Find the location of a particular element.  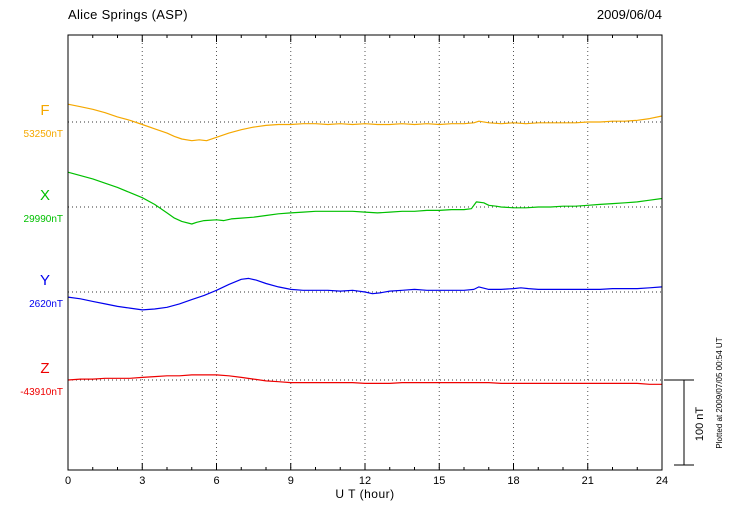

x-tick-label-3: 3 is located at coordinates (142, 481).